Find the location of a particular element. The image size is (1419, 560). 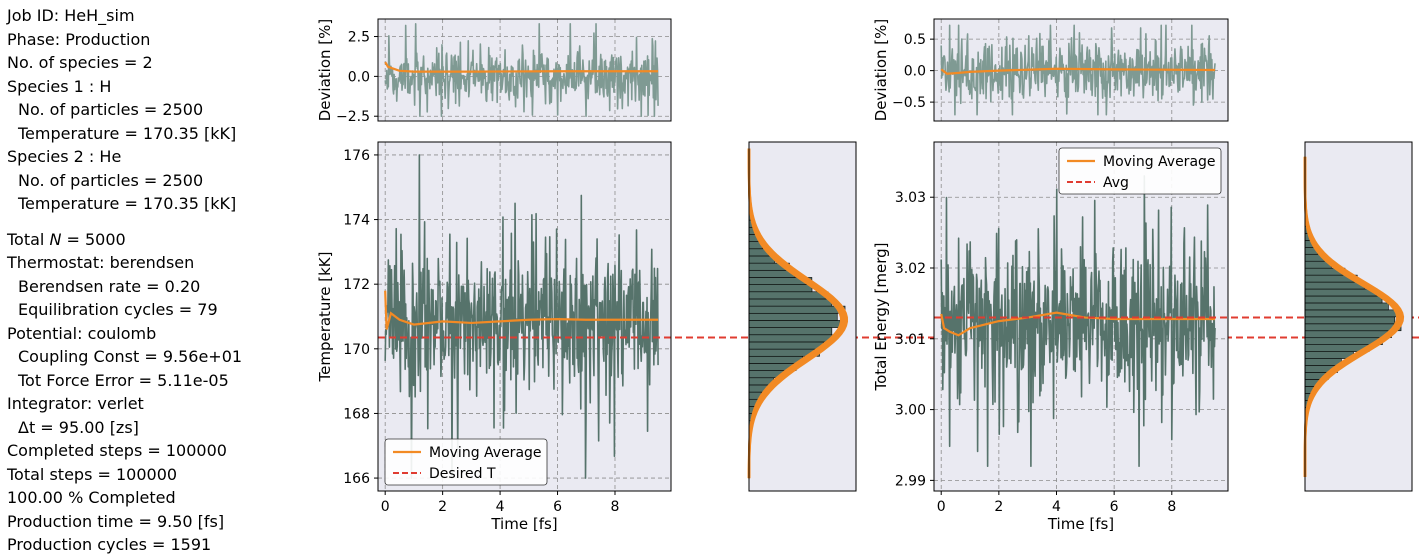

info-line: No. of species = 2 is located at coordinates (80, 62).